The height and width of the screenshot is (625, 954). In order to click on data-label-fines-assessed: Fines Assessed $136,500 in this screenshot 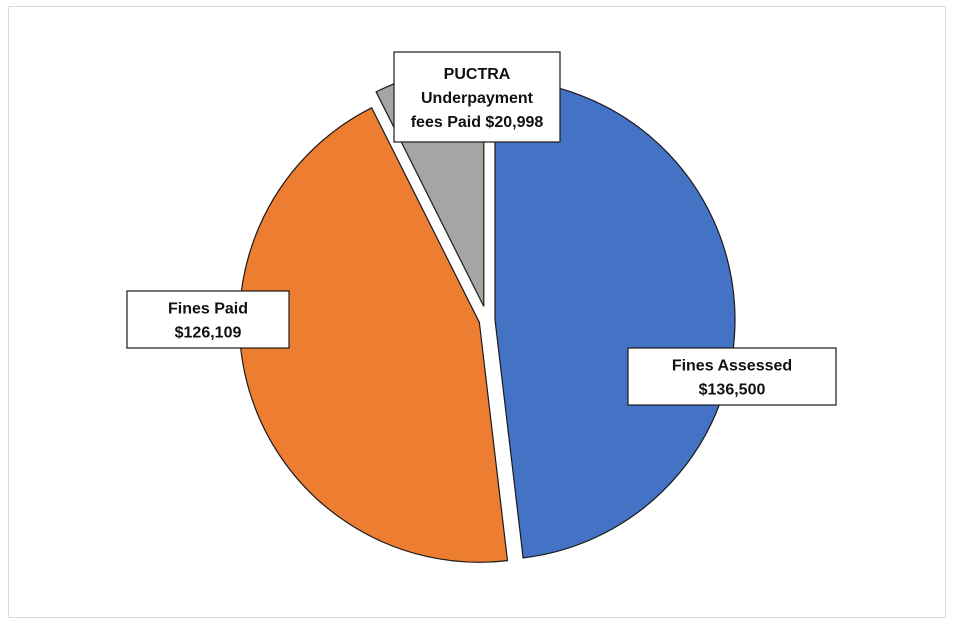, I will do `click(732, 376)`.